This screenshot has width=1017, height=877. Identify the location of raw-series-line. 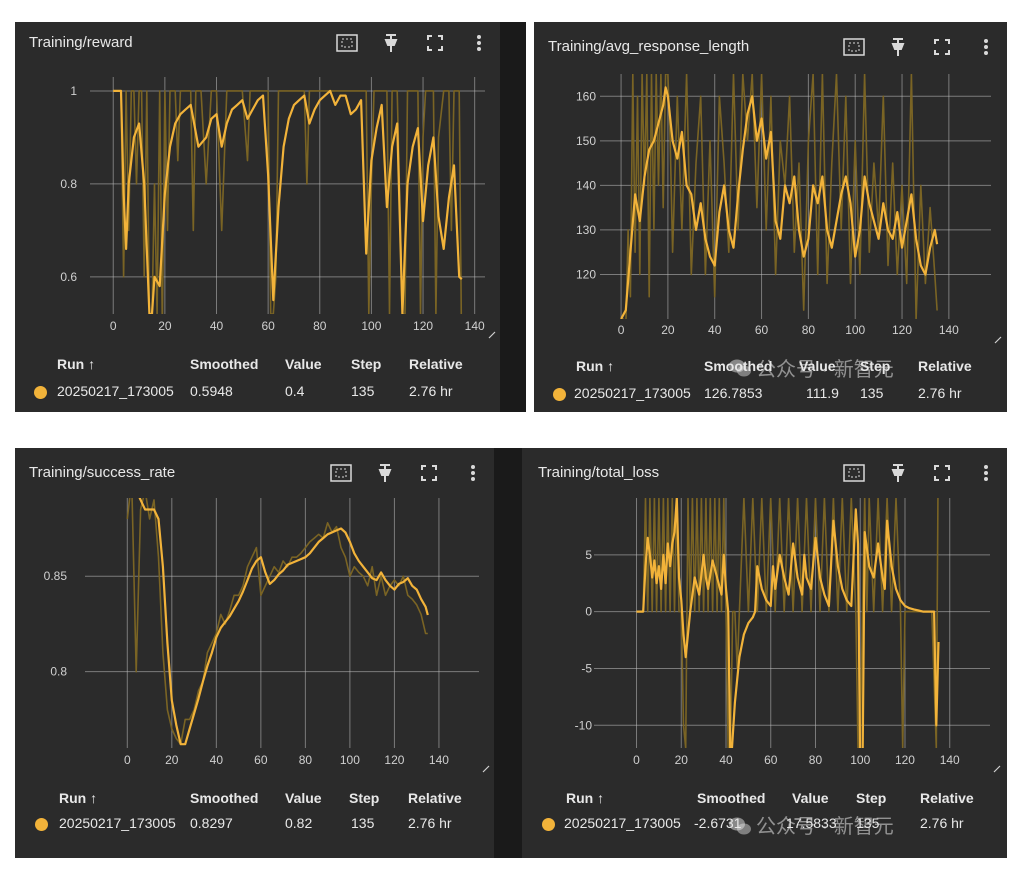
(277, 621).